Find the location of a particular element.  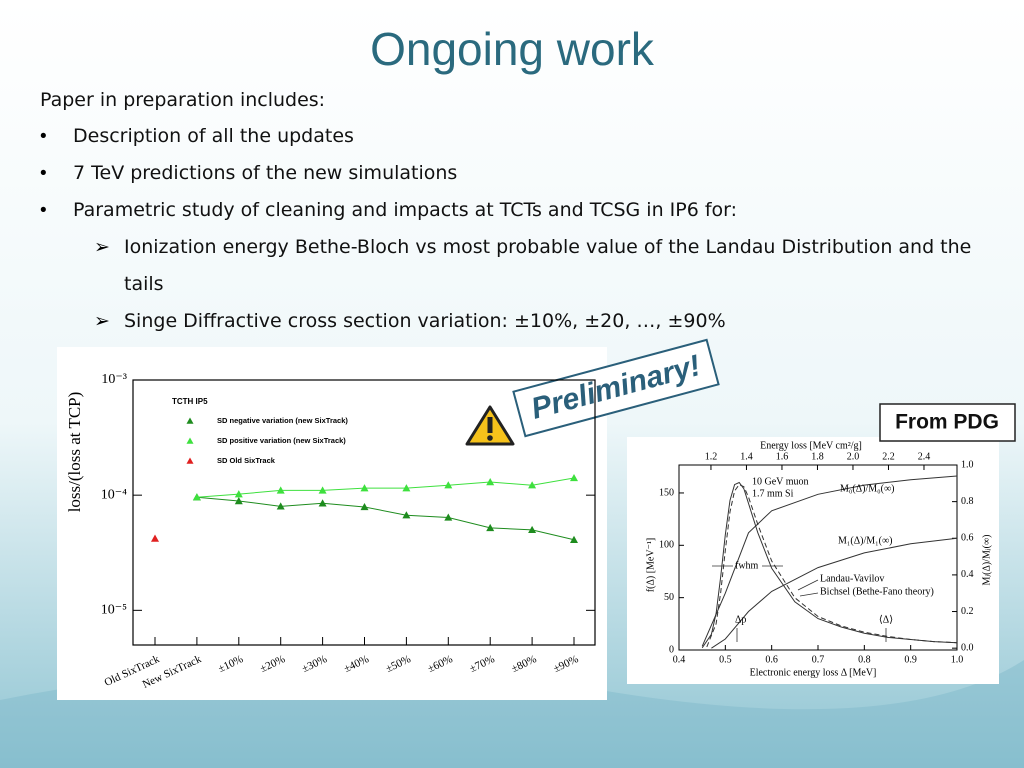

x-tick-label: 0.6 is located at coordinates (771, 659).